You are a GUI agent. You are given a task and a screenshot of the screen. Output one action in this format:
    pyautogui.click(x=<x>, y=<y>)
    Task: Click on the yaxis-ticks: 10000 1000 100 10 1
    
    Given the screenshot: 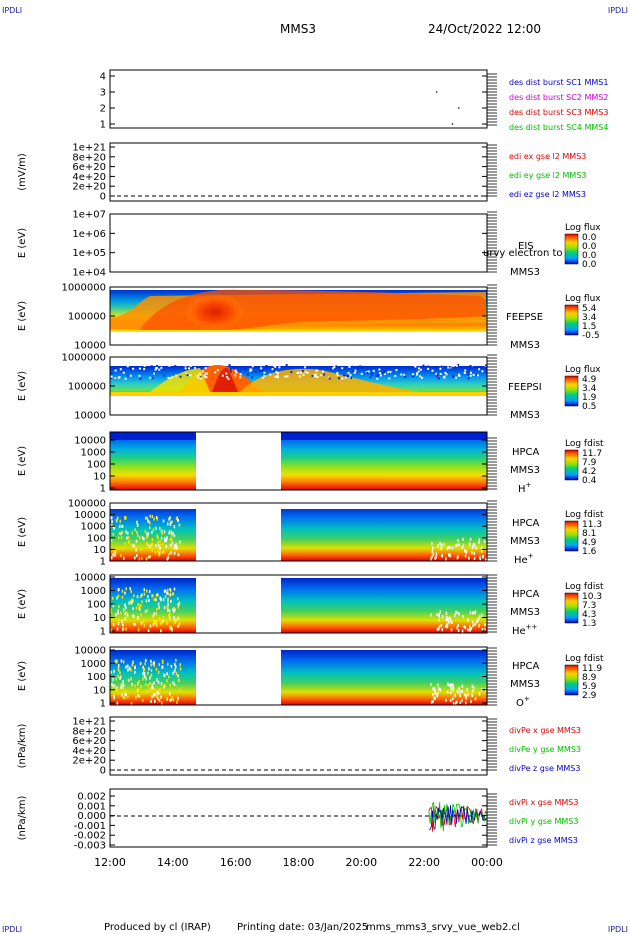 What is the action you would take?
    pyautogui.click(x=285, y=605)
    